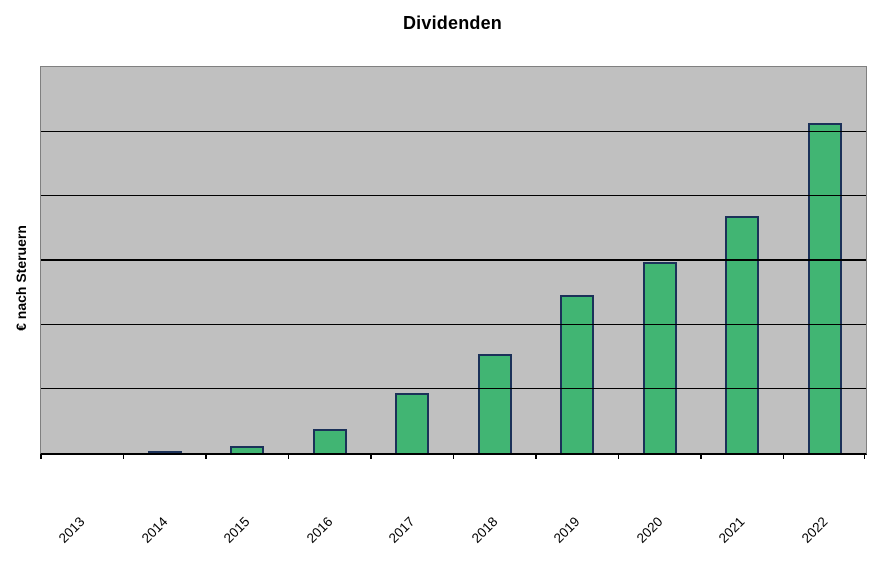 This screenshot has width=877, height=572. I want to click on x-tick-label-2021: 2021, so click(732, 530).